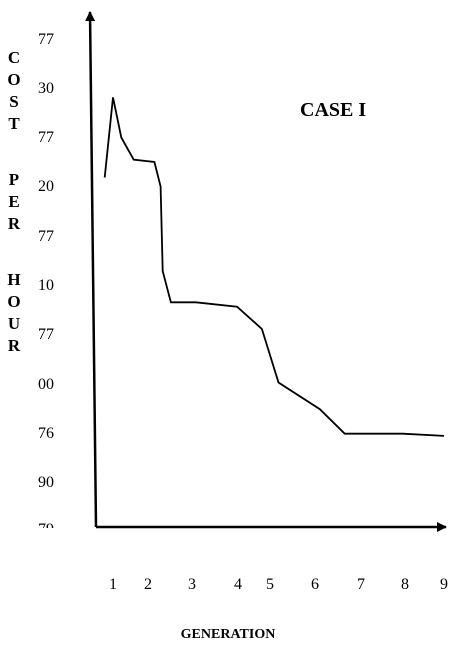 This screenshot has height=647, width=456. What do you see at coordinates (405, 584) in the screenshot?
I see `x-tick-label: 8` at bounding box center [405, 584].